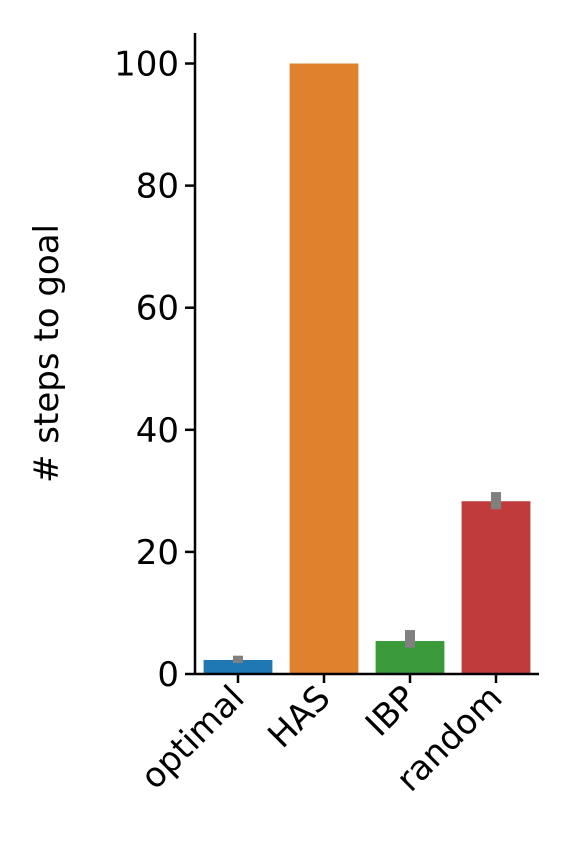  What do you see at coordinates (154, 370) in the screenshot?
I see `y-ticks-group: 0 20 40 60 80 100` at bounding box center [154, 370].